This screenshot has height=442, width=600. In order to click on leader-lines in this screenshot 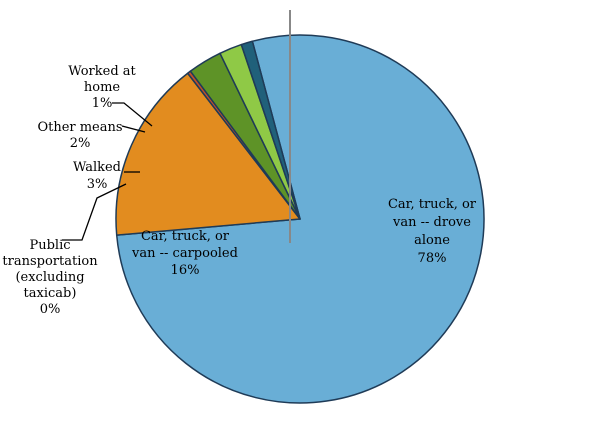, I will do `click(107, 171)`.